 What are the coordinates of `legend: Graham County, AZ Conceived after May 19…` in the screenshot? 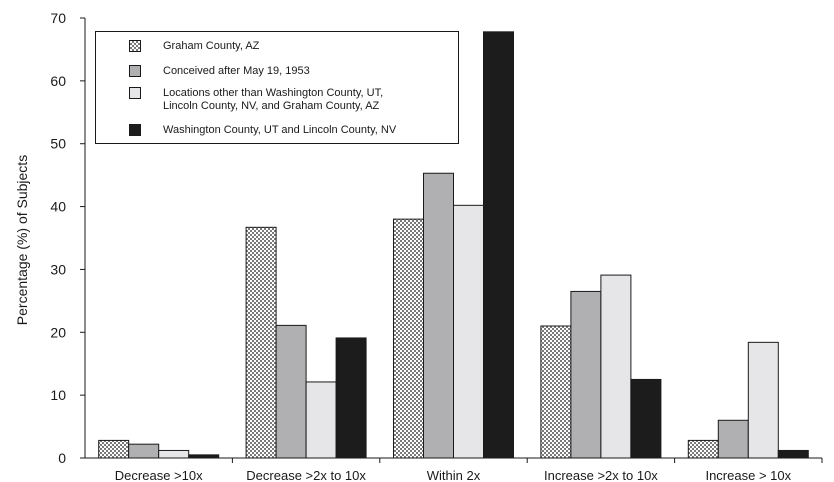 It's located at (277, 87).